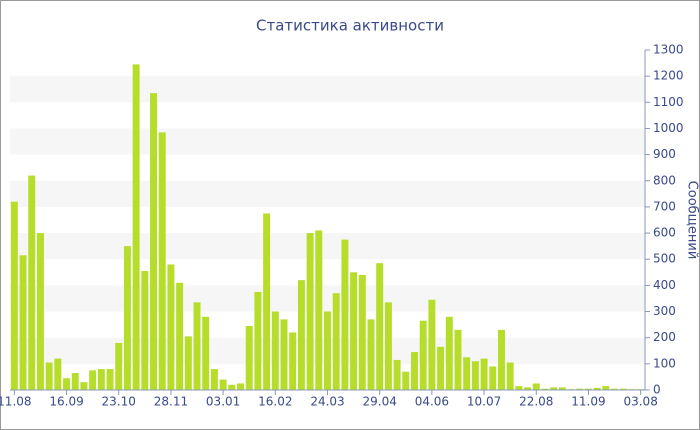  Describe the element at coordinates (484, 402) in the screenshot. I see `x-tick-label: 10.07` at that location.